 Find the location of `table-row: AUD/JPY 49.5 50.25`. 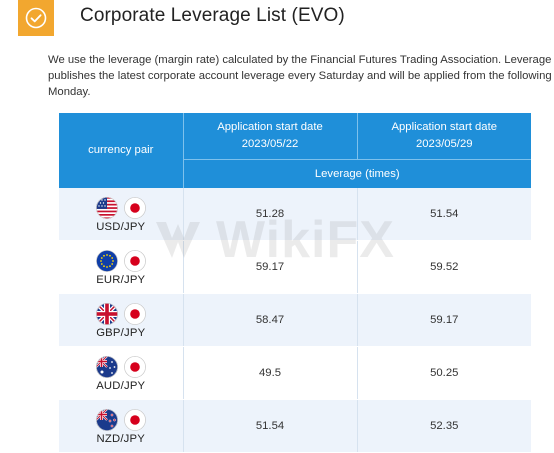

table-row: AUD/JPY 49.5 50.25 is located at coordinates (295, 373).